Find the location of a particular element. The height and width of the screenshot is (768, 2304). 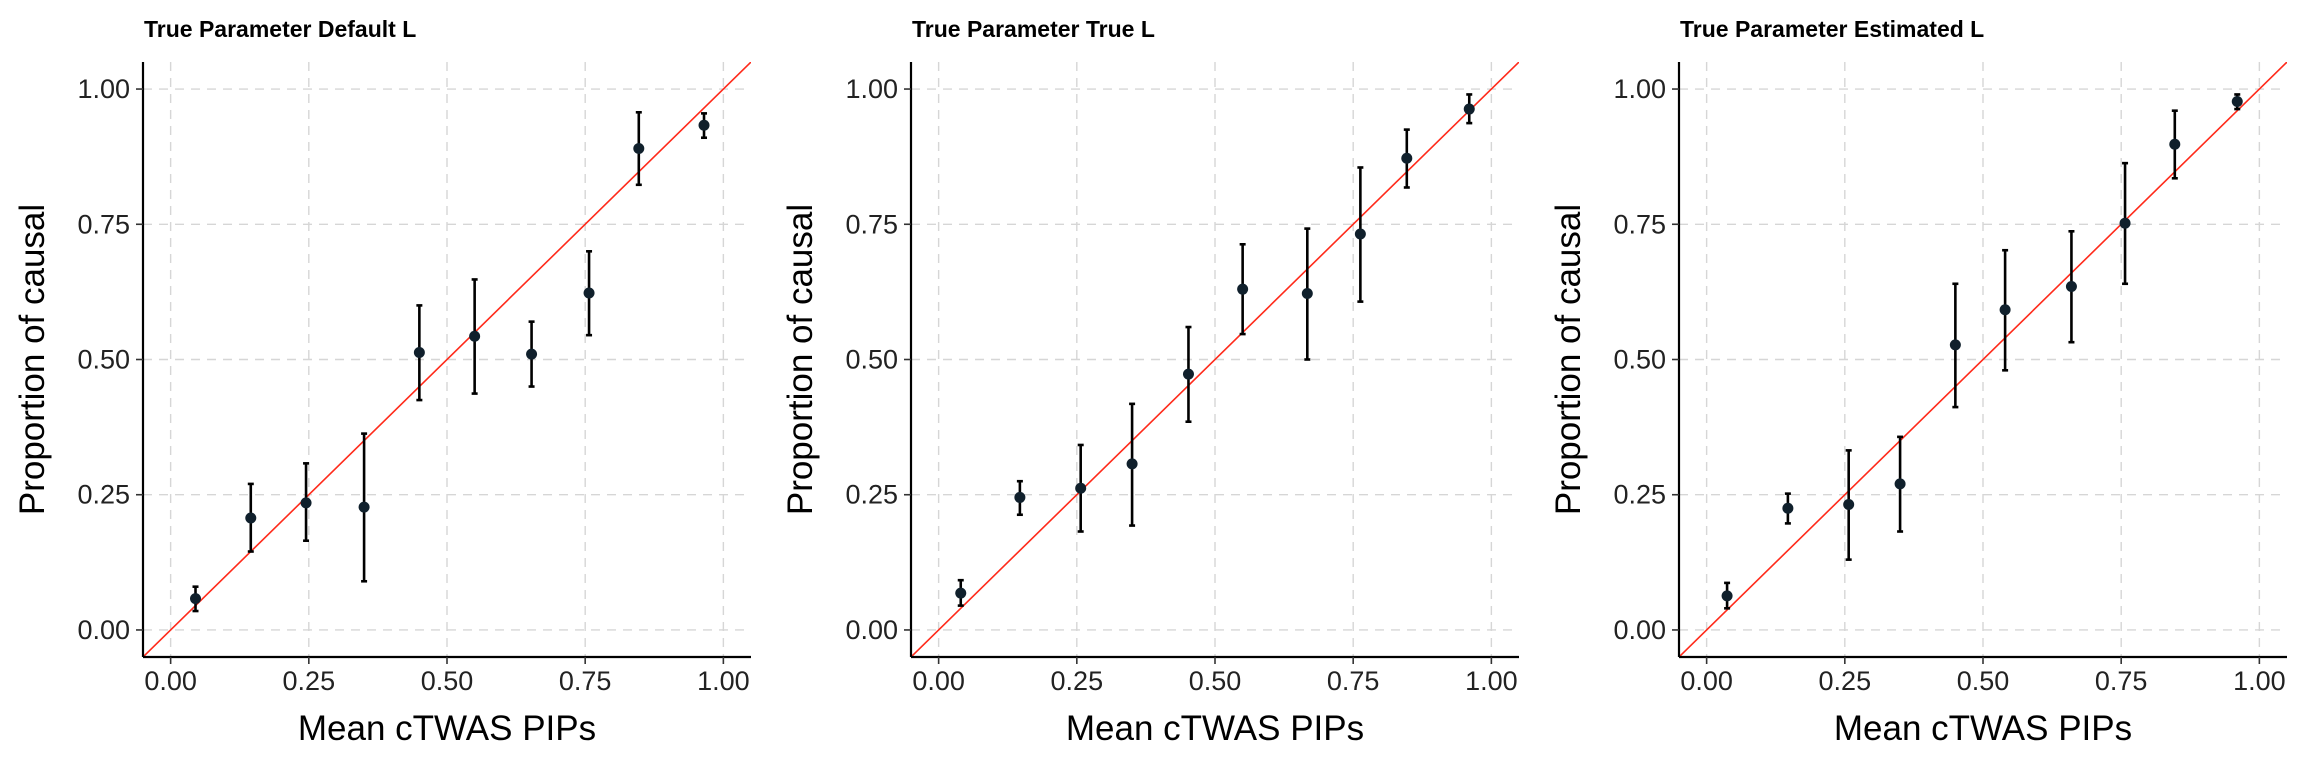

chart-title: True Parameter Estimated L is located at coordinates (1832, 29).